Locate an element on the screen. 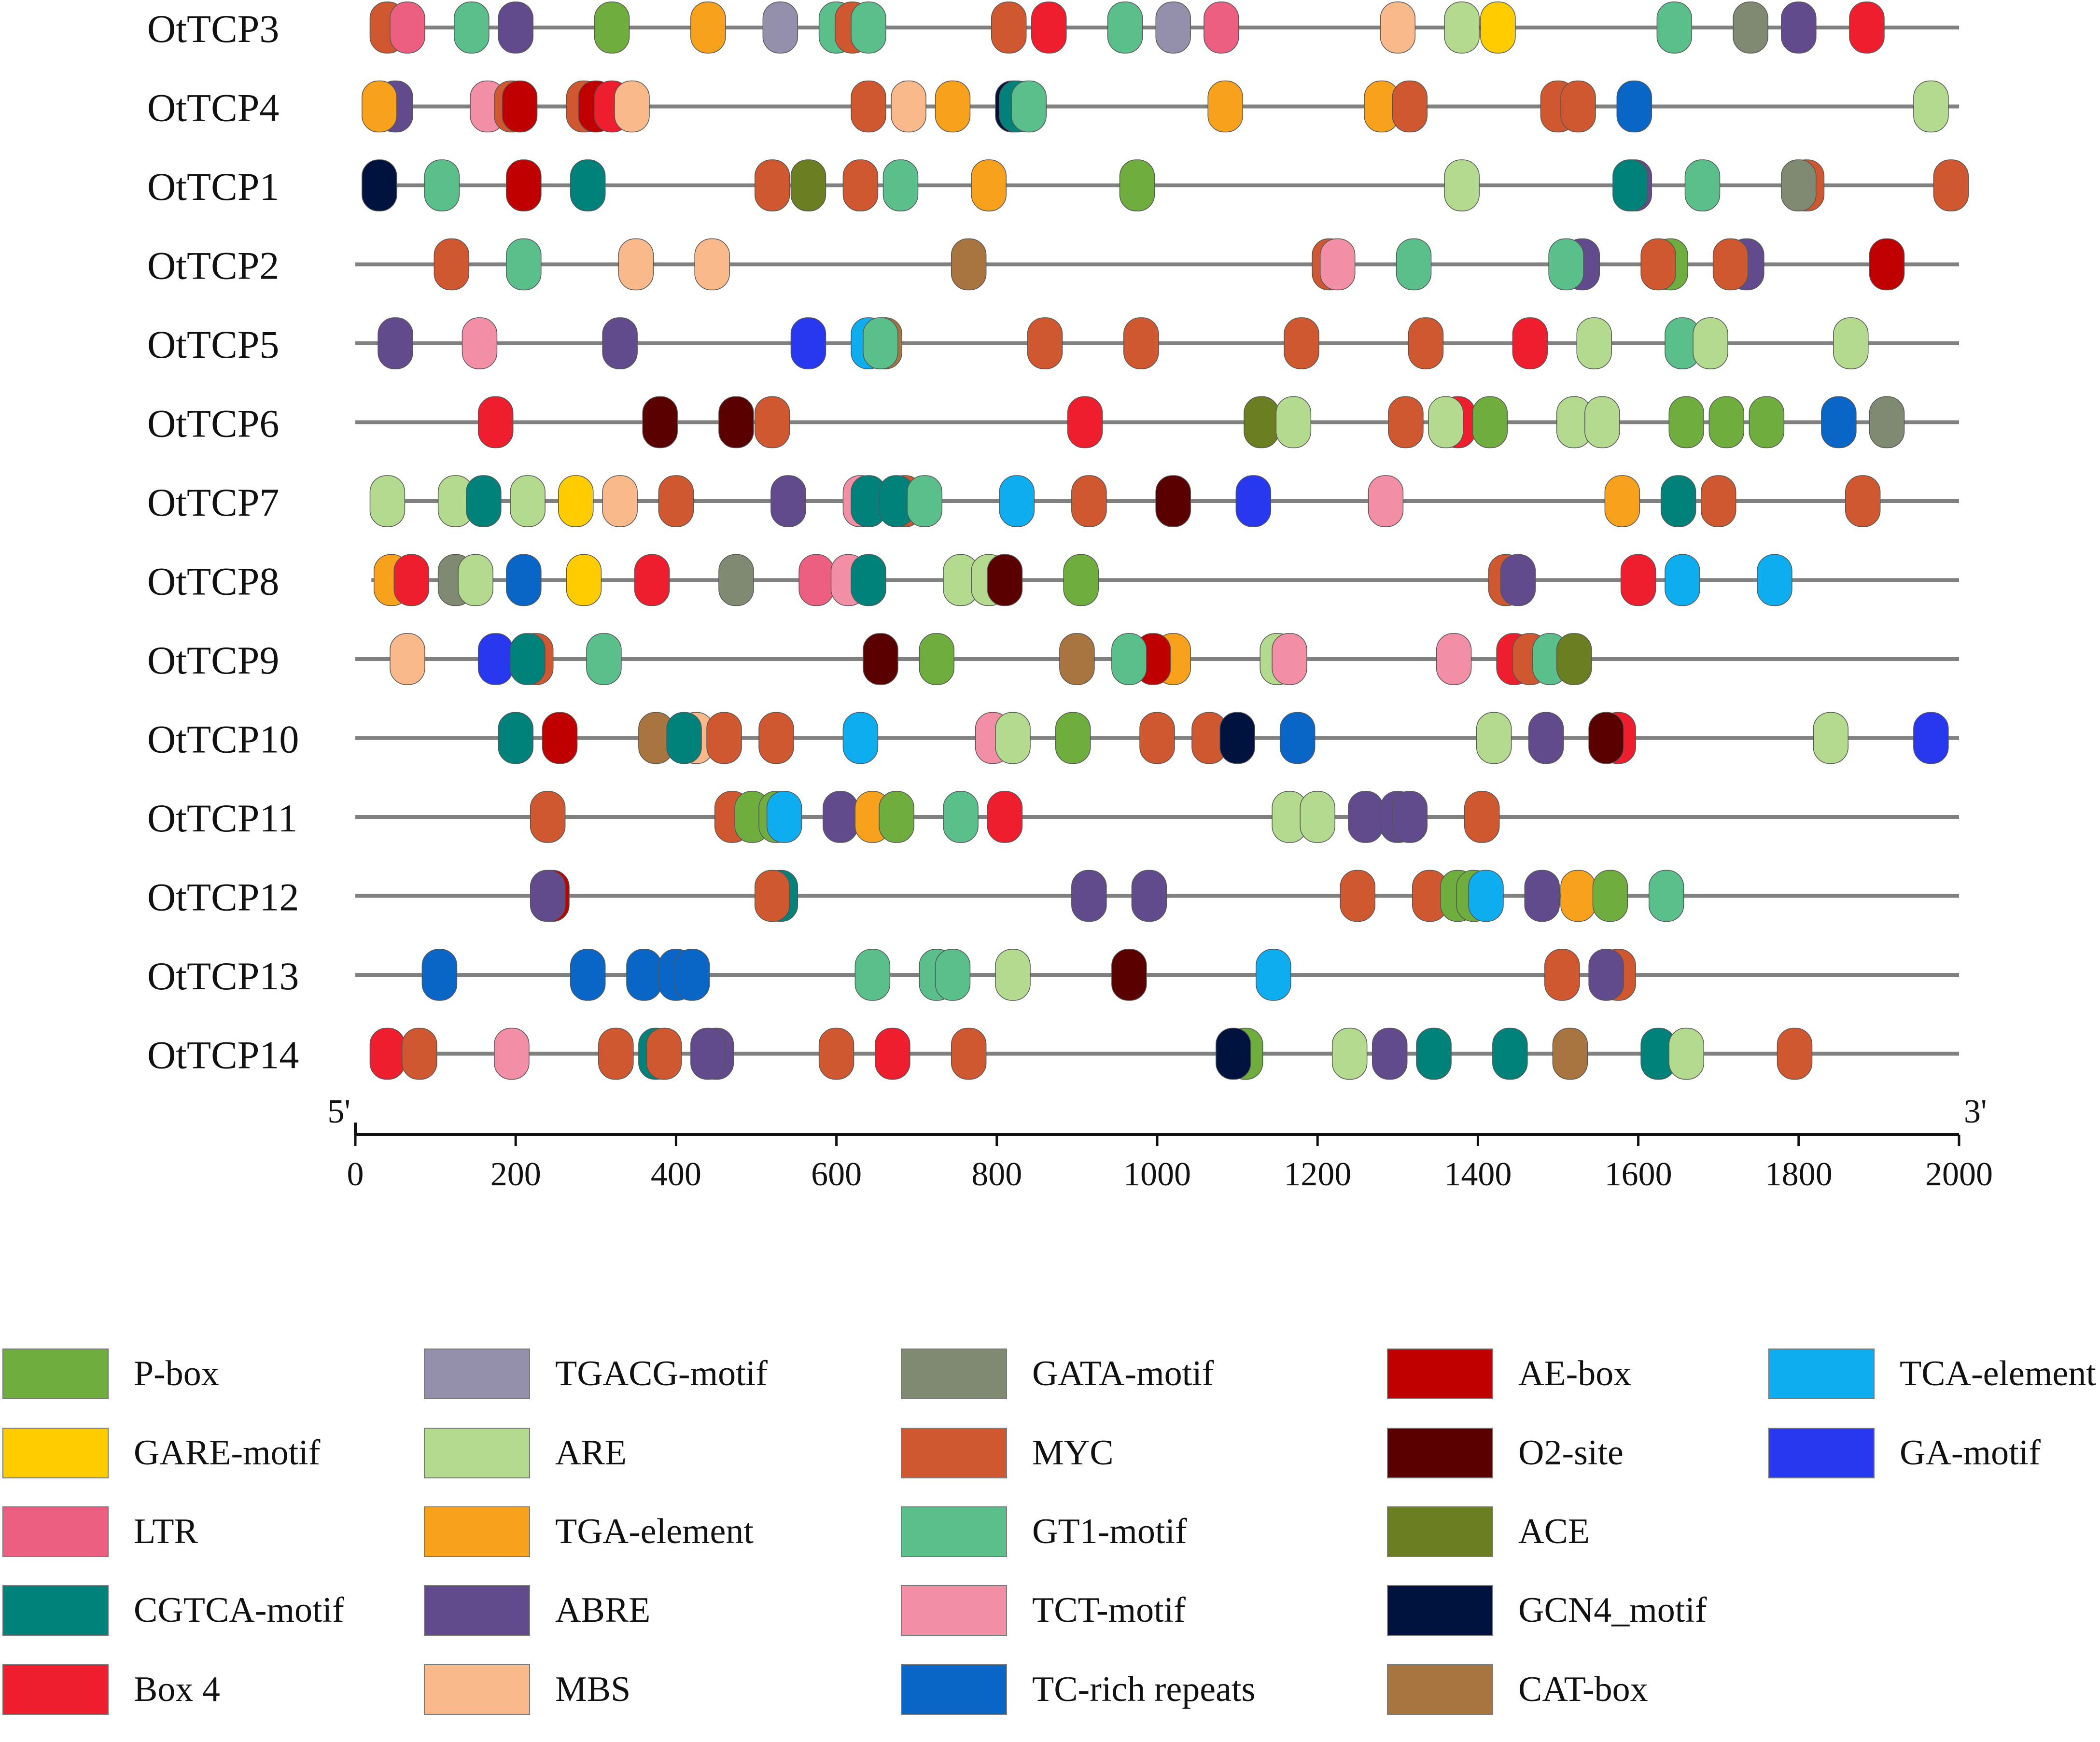 This screenshot has height=1742, width=2100. legend-item: TGA-element is located at coordinates (589, 1532).